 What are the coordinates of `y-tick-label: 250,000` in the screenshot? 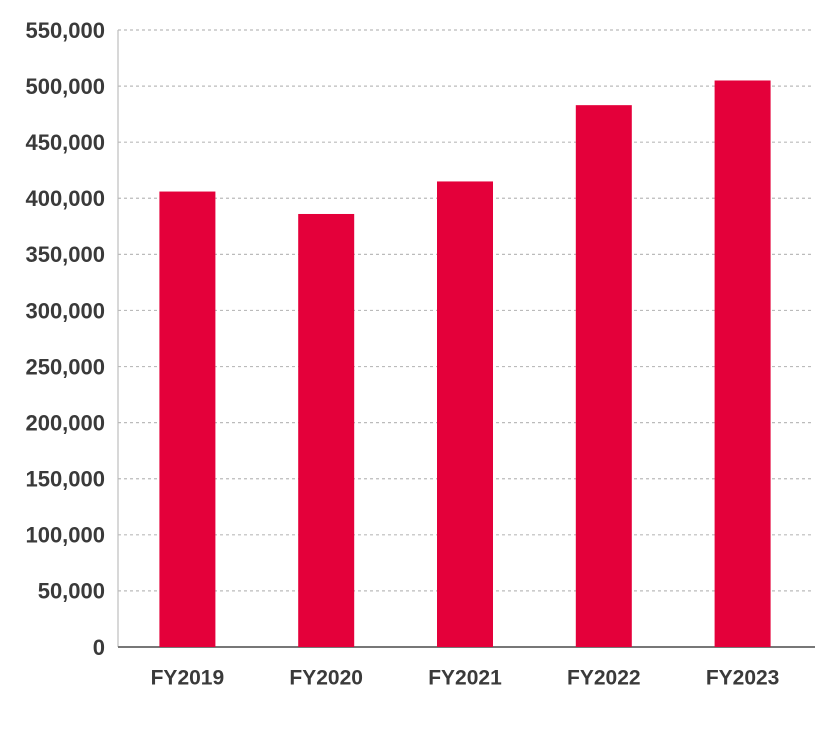 It's located at (65, 366).